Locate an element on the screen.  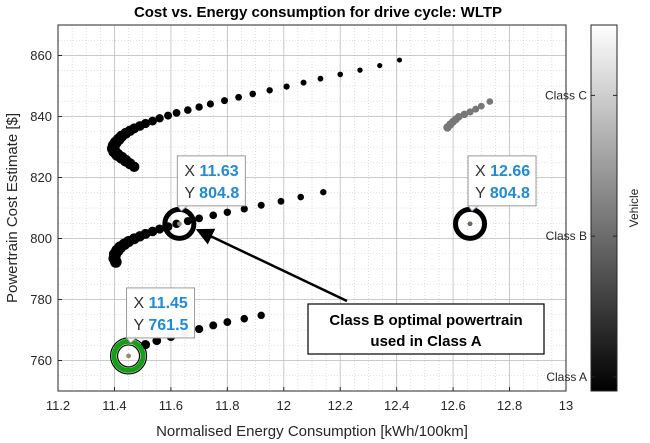
x-axis-ticks: 11.2 11.4 11.6 11.8 12 12.2 12.4 12.6 12.8 13 is located at coordinates (309, 400).